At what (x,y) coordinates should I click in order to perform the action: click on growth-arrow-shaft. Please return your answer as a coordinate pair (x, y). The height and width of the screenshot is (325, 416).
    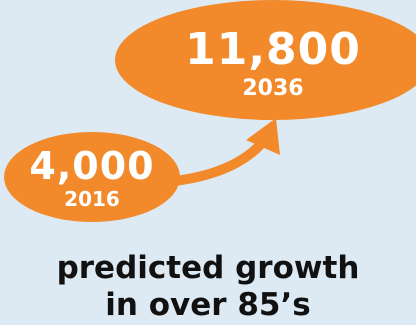
    Looking at the image, I should click on (213, 162).